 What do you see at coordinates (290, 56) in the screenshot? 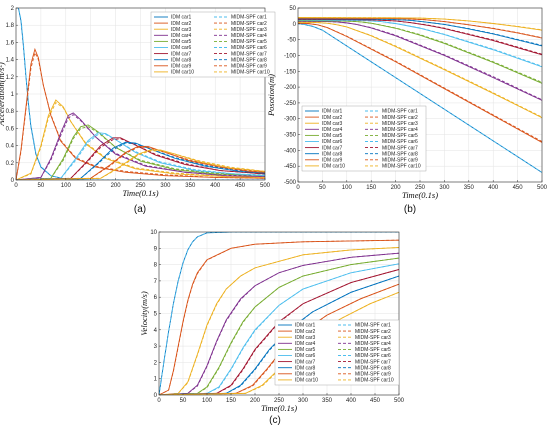
I see `y-tick-label: -100` at bounding box center [290, 56].